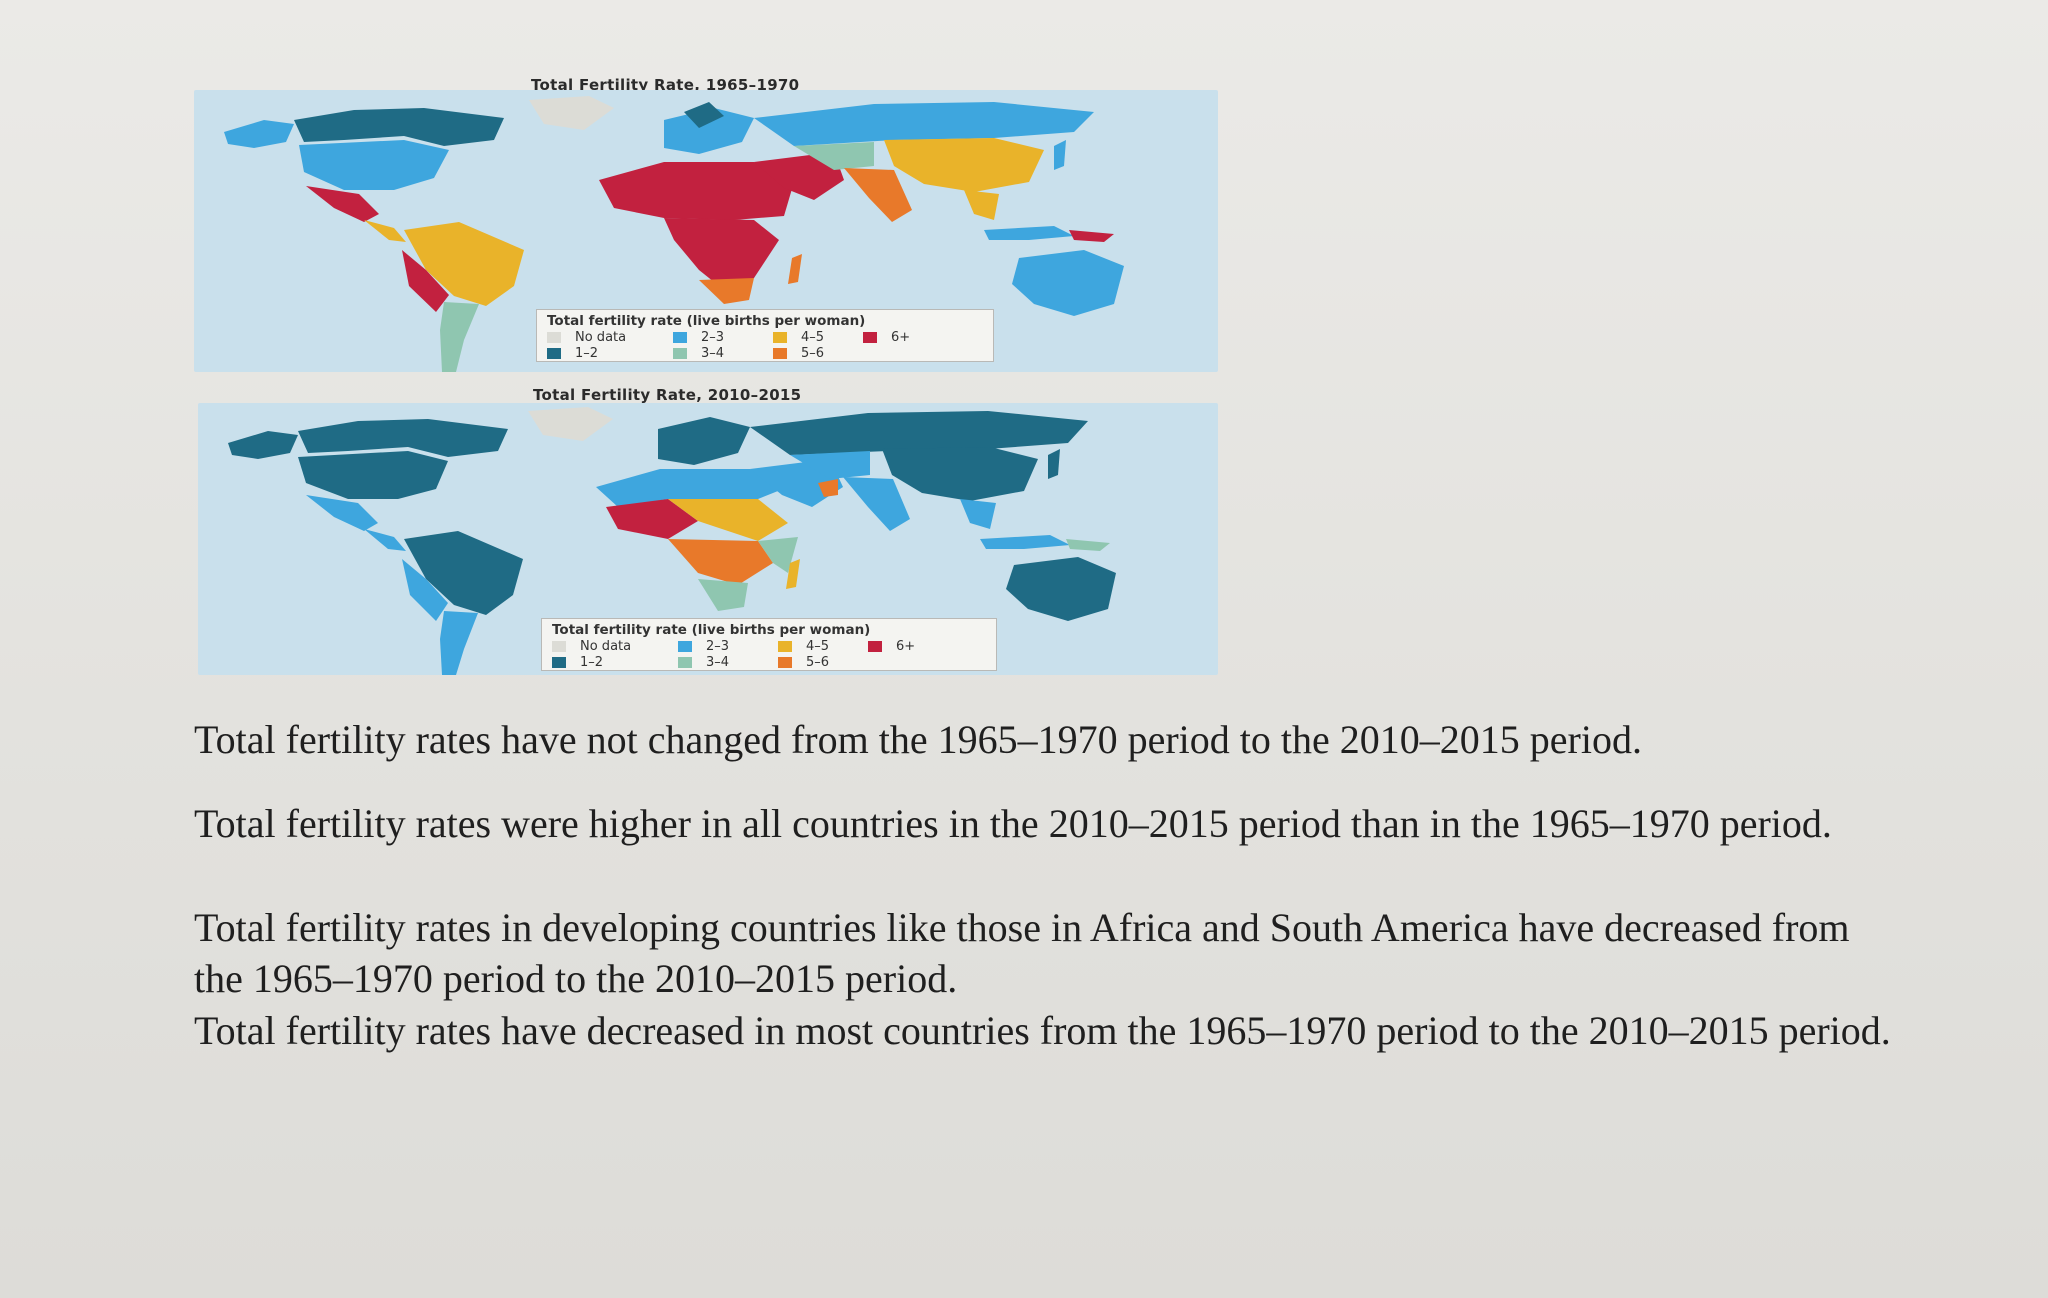 This screenshot has height=1298, width=2048. Describe the element at coordinates (263, 445) in the screenshot. I see `map-2-alaska` at that location.